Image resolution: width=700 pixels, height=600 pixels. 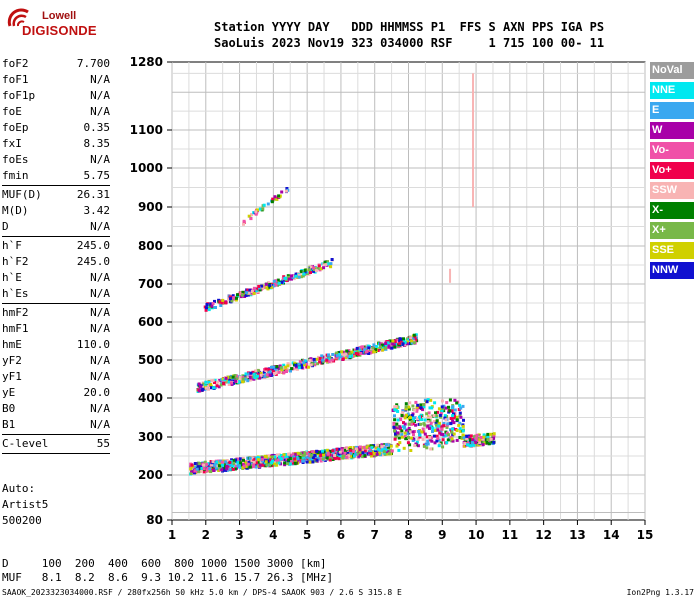 I want to click on param-value: 110.0, so click(x=93, y=344).